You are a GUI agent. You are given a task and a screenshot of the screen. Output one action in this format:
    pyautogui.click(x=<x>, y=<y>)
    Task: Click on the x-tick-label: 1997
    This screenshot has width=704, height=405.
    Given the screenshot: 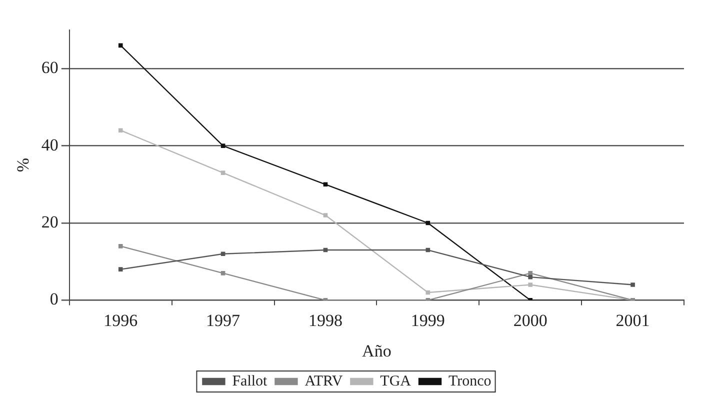 What is the action you would take?
    pyautogui.click(x=223, y=320)
    